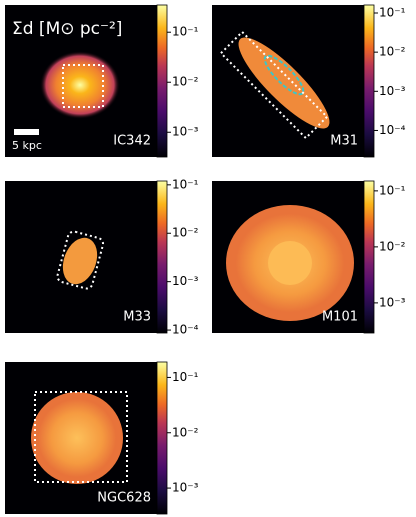  I want to click on galaxy-core, so click(290, 263).